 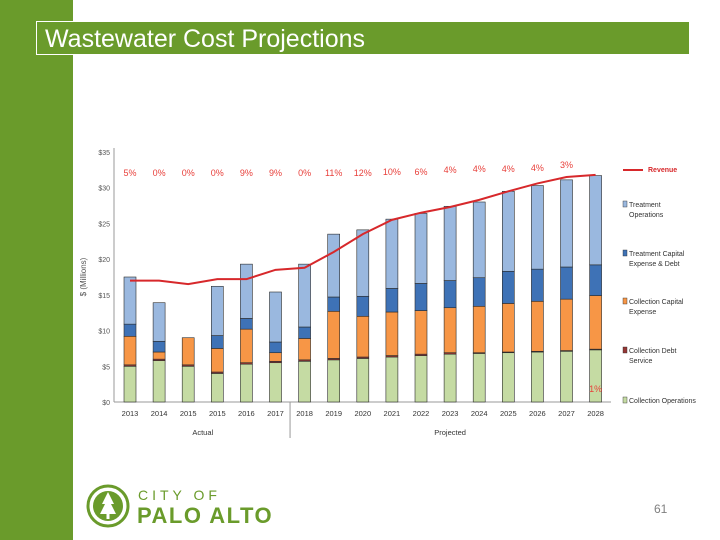 What do you see at coordinates (333, 413) in the screenshot?
I see `x-tick-label: 2019` at bounding box center [333, 413].